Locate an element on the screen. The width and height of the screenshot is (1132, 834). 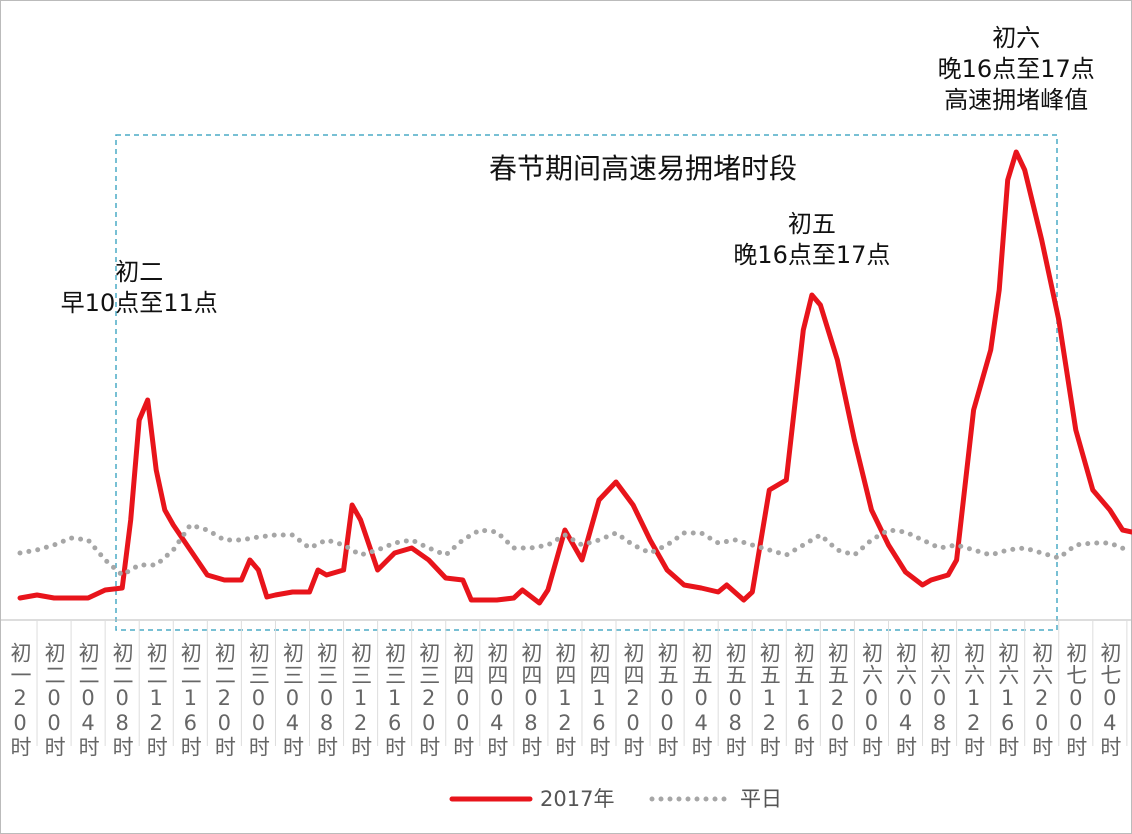
x-tick-label: 初五04时 is located at coordinates (701, 700).